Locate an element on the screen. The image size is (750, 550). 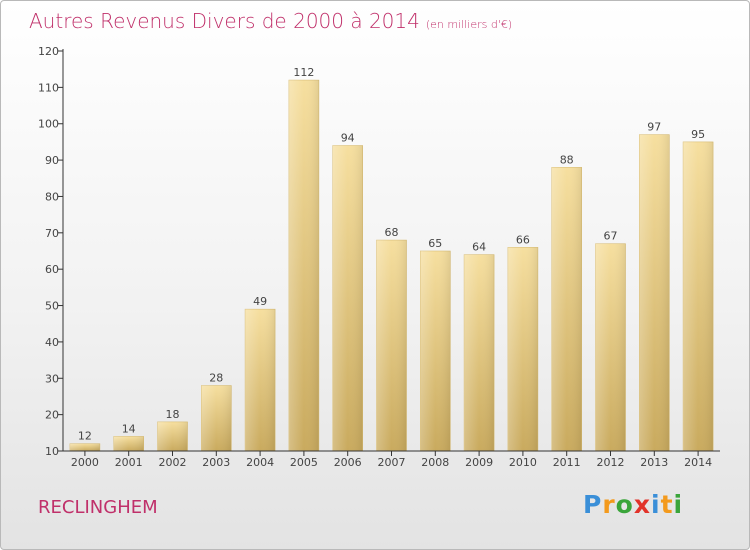
x-tick-label: 2010 is located at coordinates (523, 462).